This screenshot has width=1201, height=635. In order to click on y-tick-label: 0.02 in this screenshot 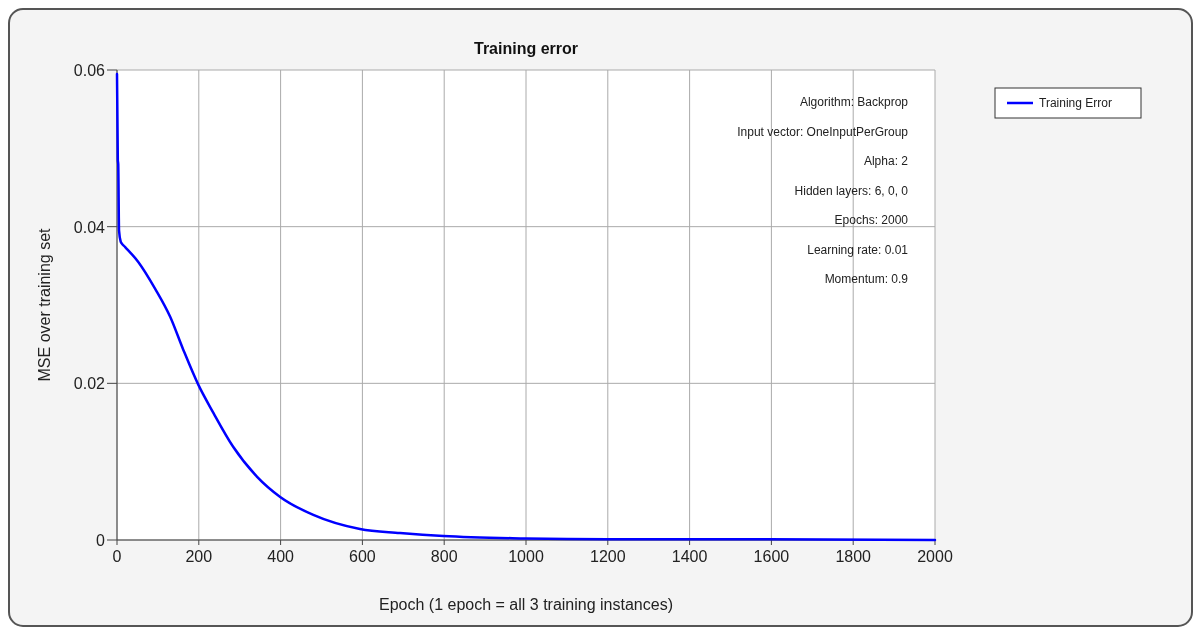, I will do `click(89, 384)`.